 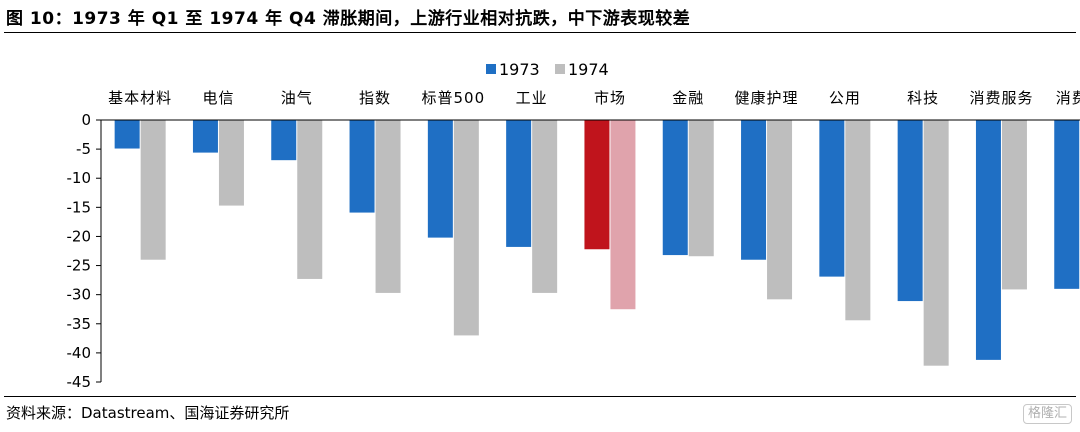 I want to click on y-tick-label: -15, so click(x=79, y=207).